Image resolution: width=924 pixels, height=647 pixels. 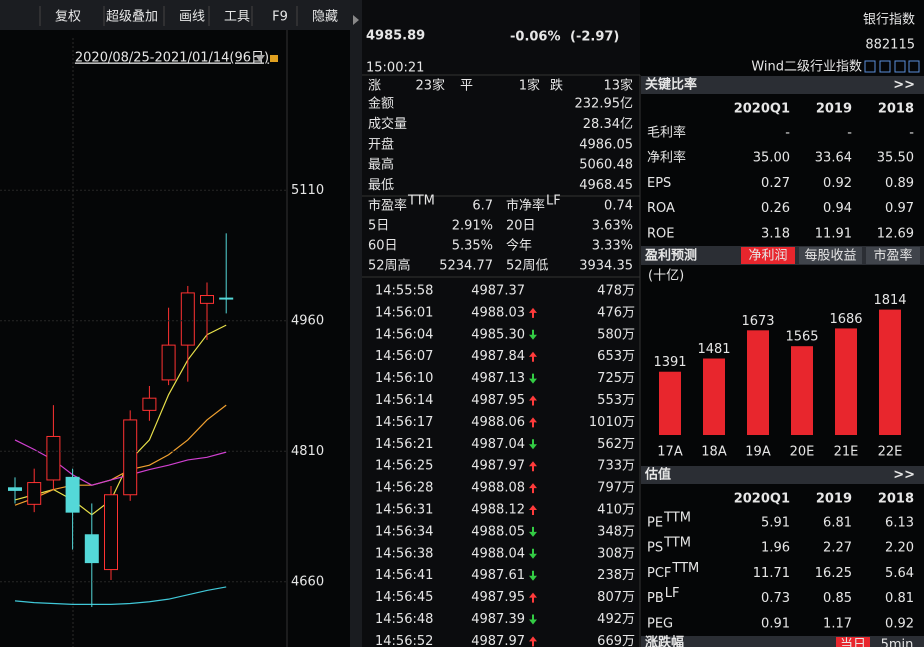 What do you see at coordinates (387, 124) in the screenshot?
I see `quote-label: 成交量` at bounding box center [387, 124].